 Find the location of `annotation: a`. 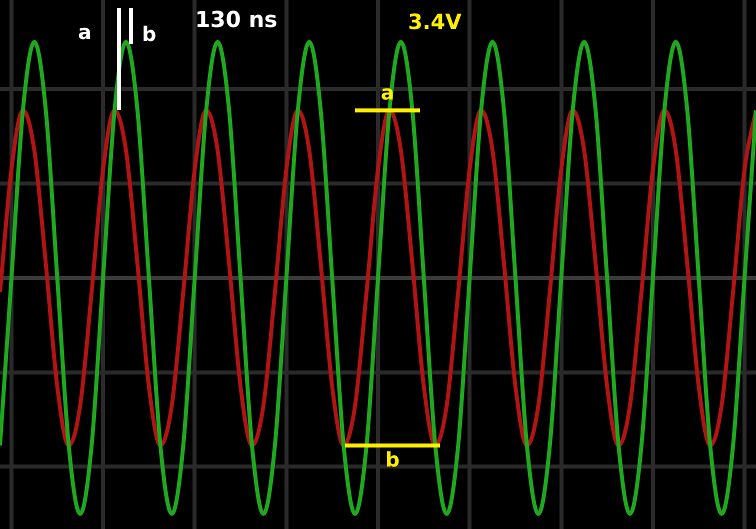

annotation: a is located at coordinates (85, 32).